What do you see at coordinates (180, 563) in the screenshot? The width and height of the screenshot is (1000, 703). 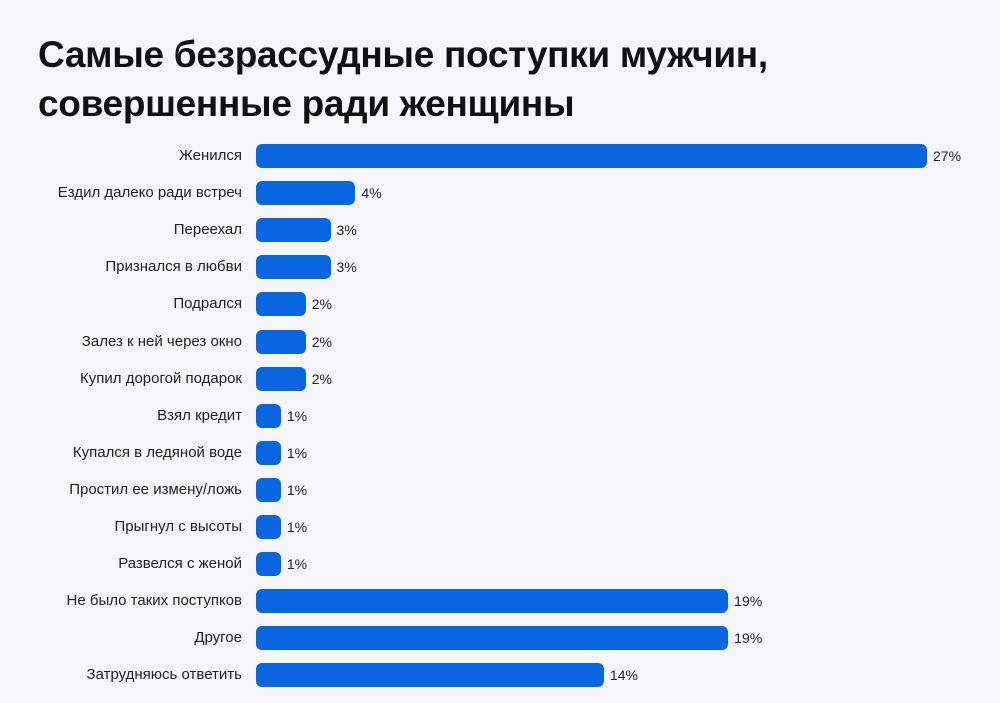 I see `category-label: Развелся с женой` at bounding box center [180, 563].